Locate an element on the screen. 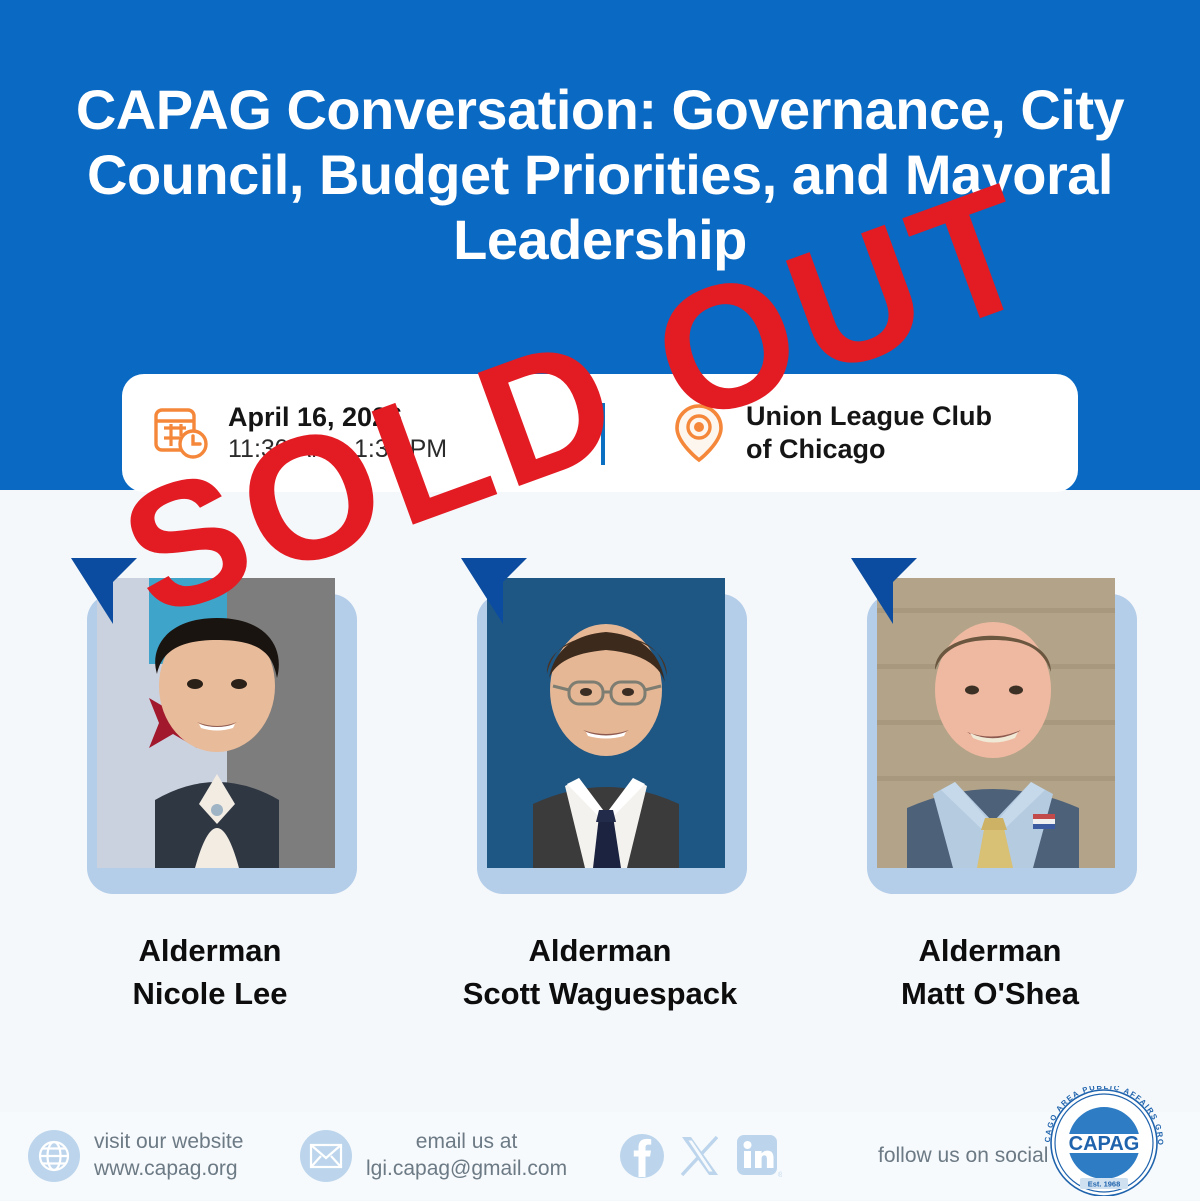  speaker-name: Alderman Matt O'Shea is located at coordinates (990, 973).